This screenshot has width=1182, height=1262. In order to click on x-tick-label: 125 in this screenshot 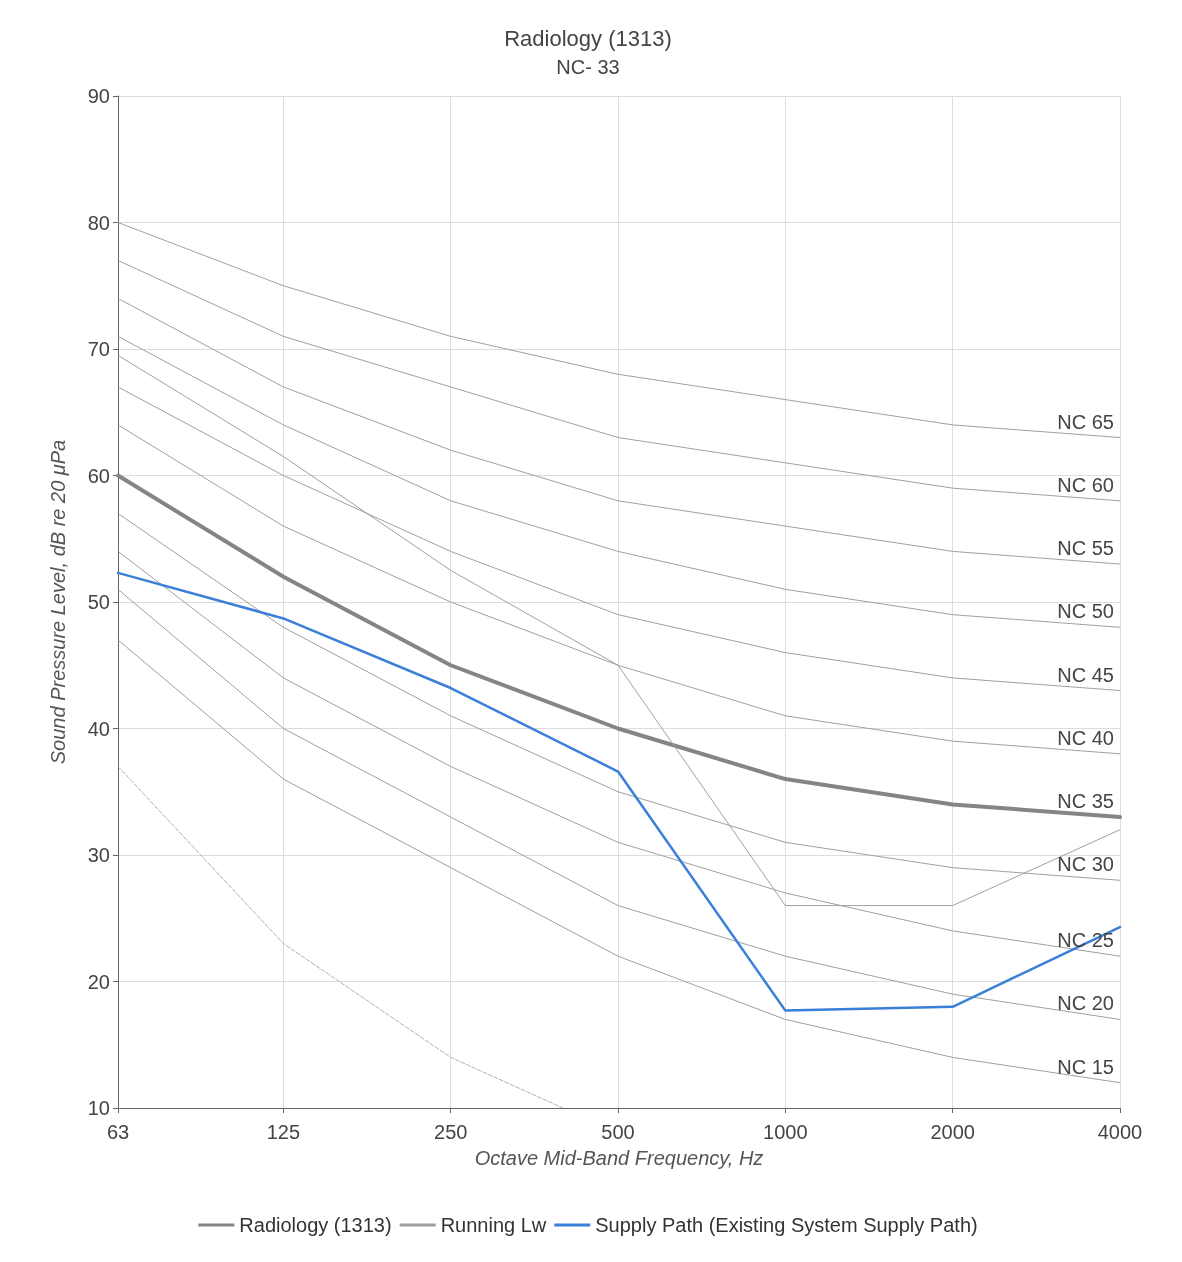, I will do `click(283, 1132)`.